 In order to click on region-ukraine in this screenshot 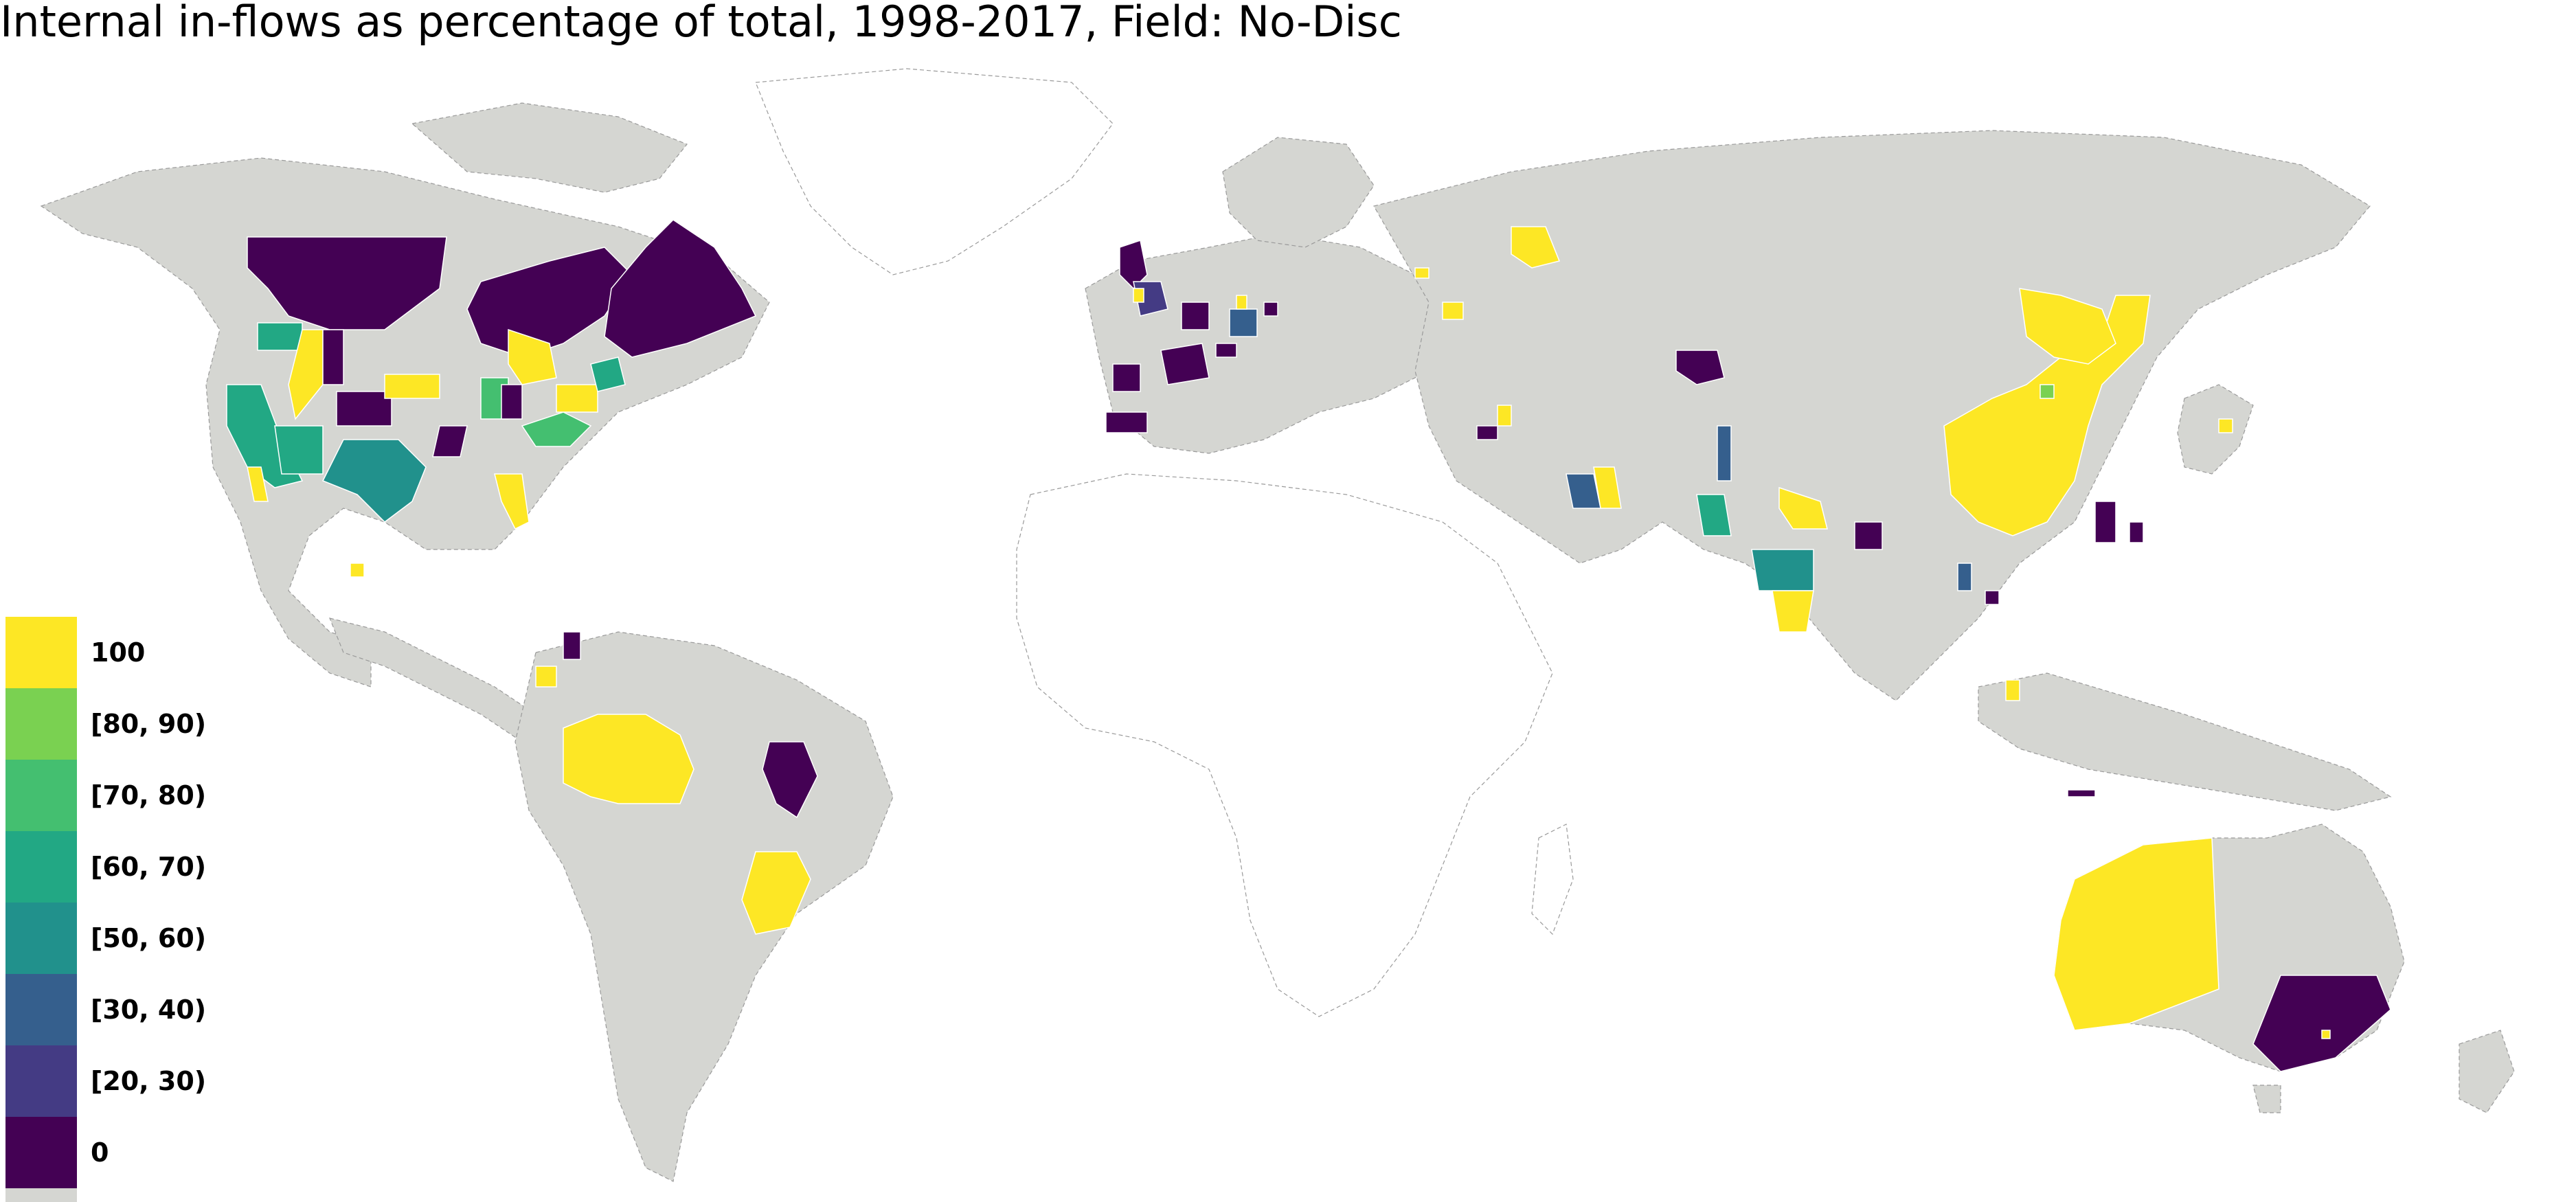, I will do `click(1453, 311)`.